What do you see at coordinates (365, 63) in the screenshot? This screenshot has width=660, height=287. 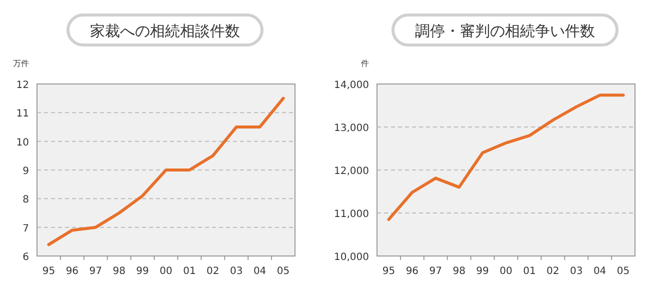 I see `y-axis-title: 件` at bounding box center [365, 63].